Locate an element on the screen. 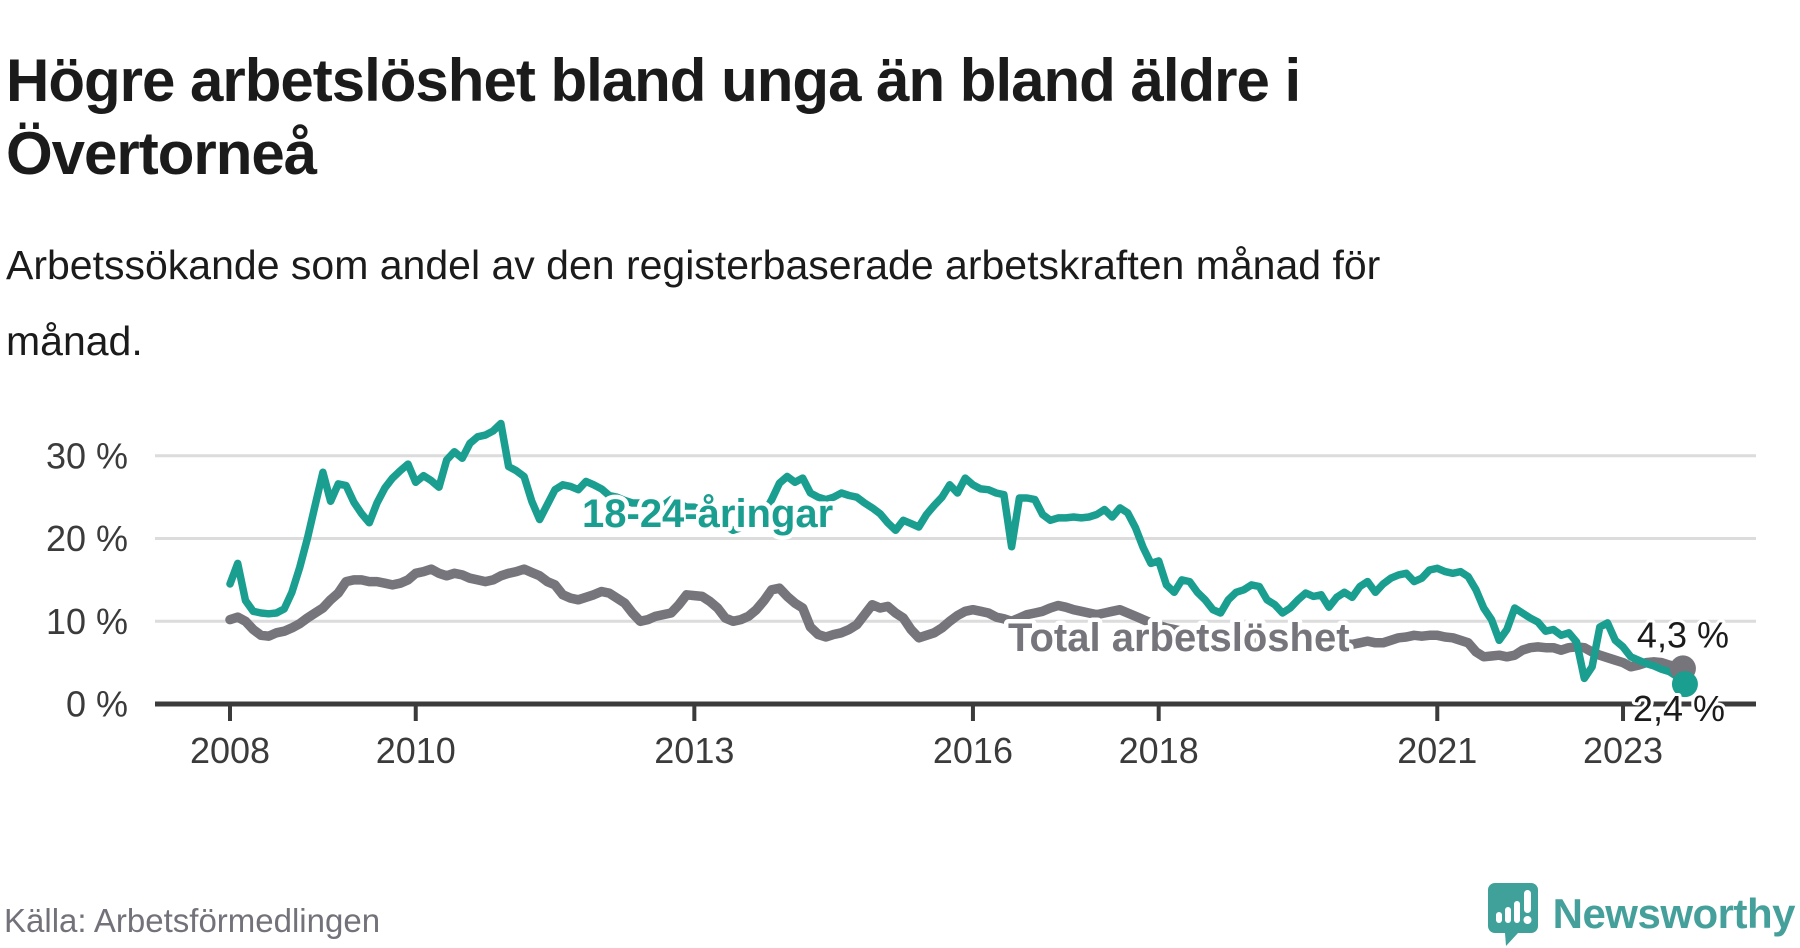 This screenshot has width=1800, height=948. youth-series-label: 18-24-åringar is located at coordinates (707, 514).